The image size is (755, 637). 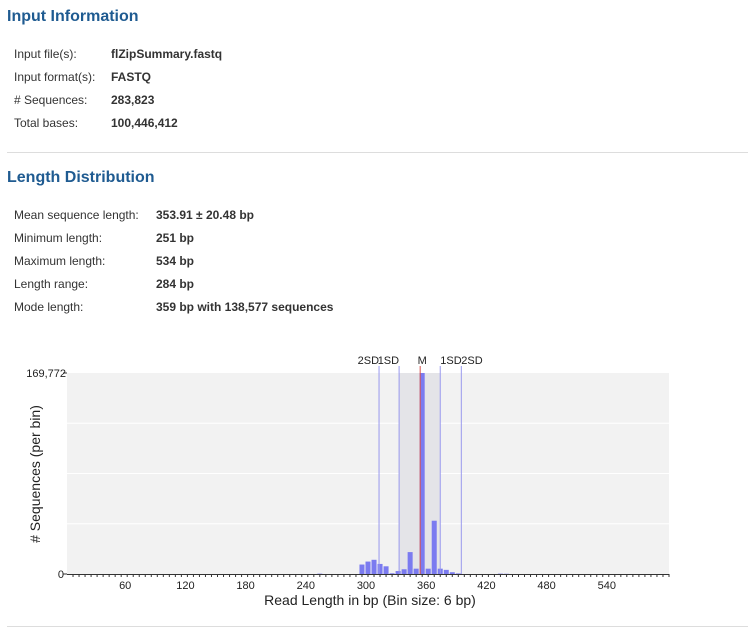 I want to click on stat-label: Maximum length:, so click(x=60, y=260).